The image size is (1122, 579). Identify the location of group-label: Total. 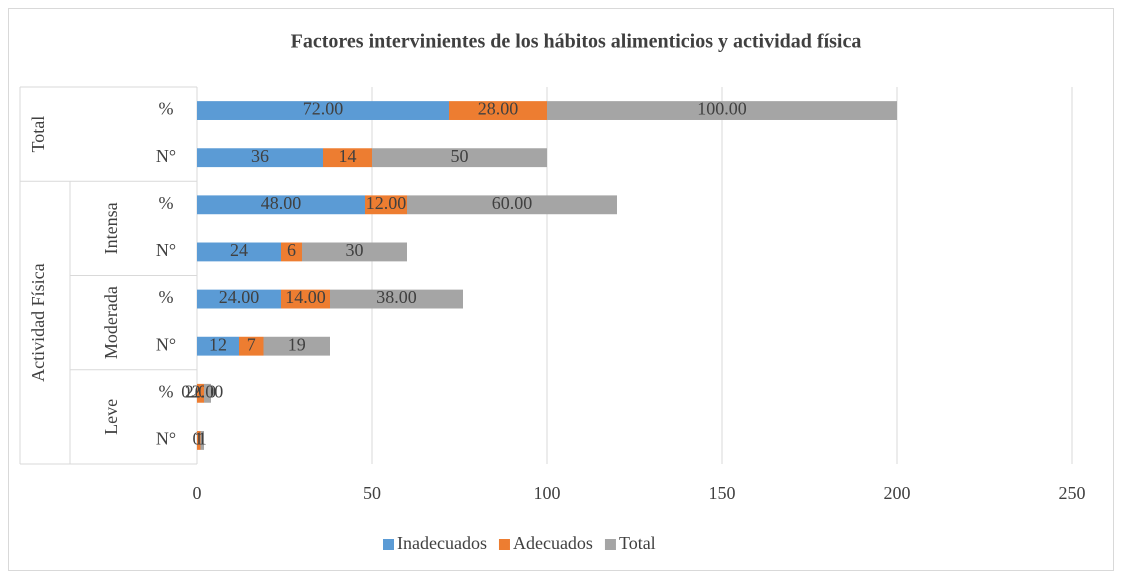
(38, 134).